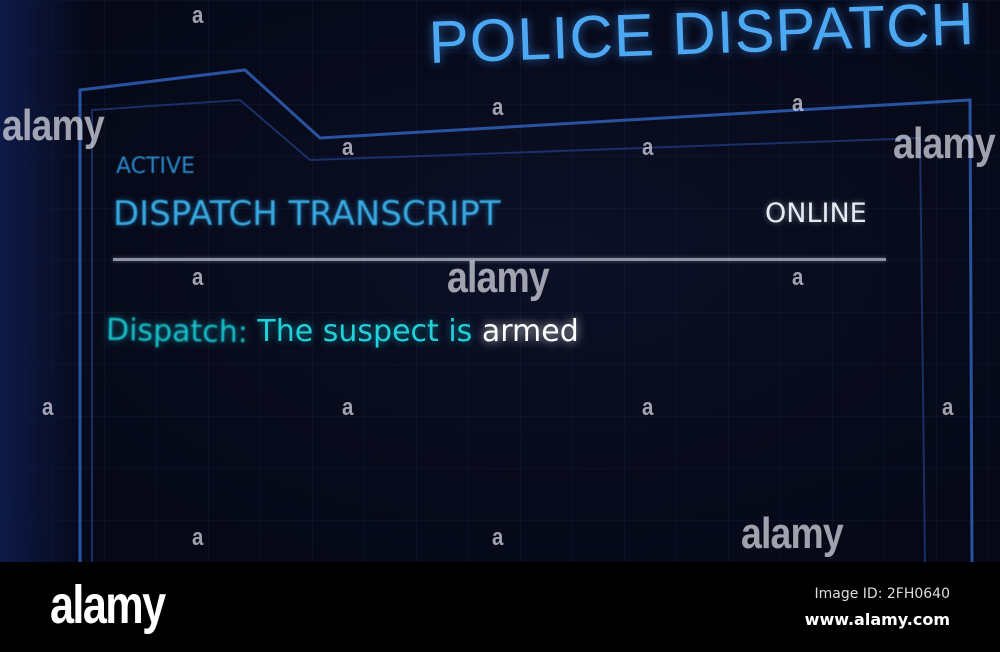  I want to click on image-id: Image ID: 2FH0640, so click(882, 594).